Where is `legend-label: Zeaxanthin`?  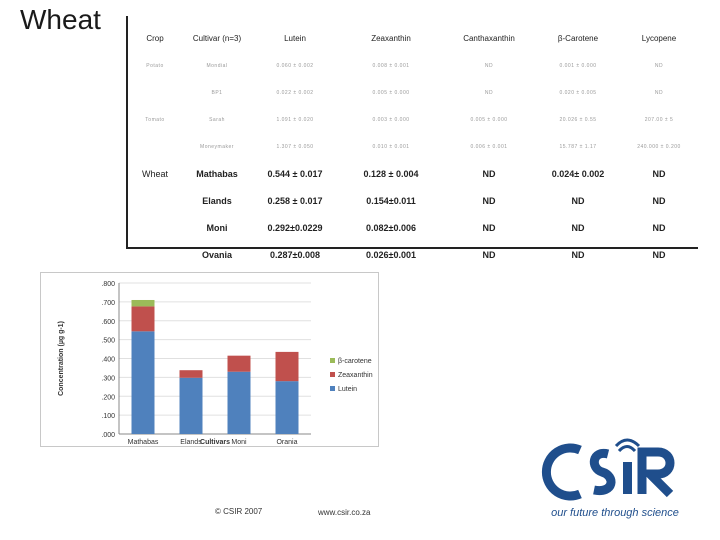 legend-label: Zeaxanthin is located at coordinates (355, 375).